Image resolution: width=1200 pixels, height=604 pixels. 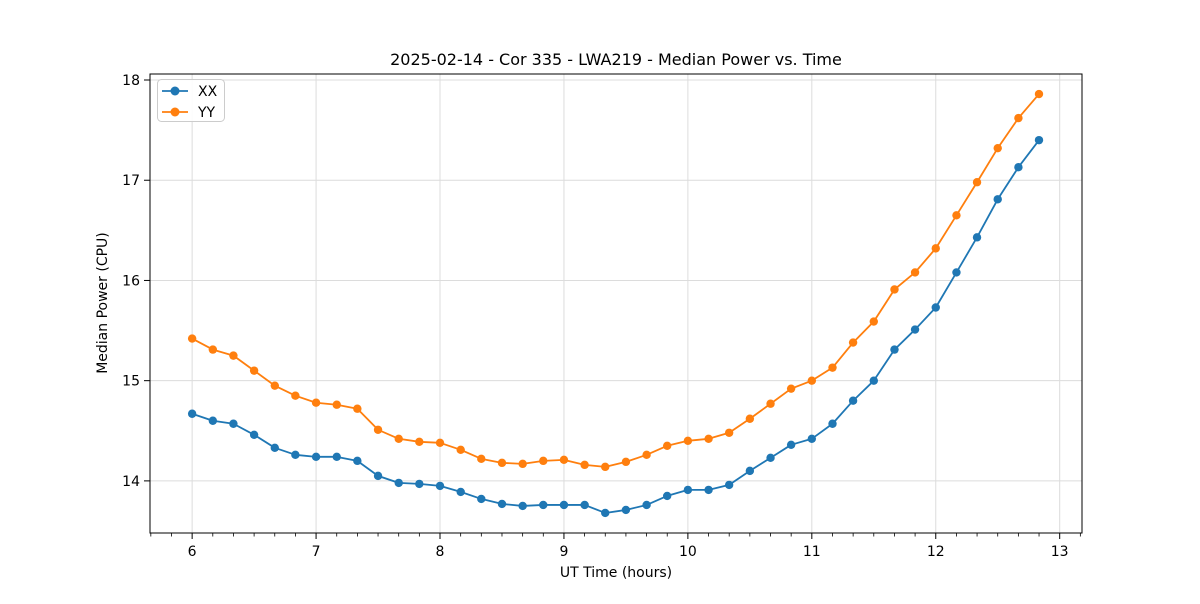 I want to click on y-axis-label: Median Power (CPU), so click(x=103, y=303).